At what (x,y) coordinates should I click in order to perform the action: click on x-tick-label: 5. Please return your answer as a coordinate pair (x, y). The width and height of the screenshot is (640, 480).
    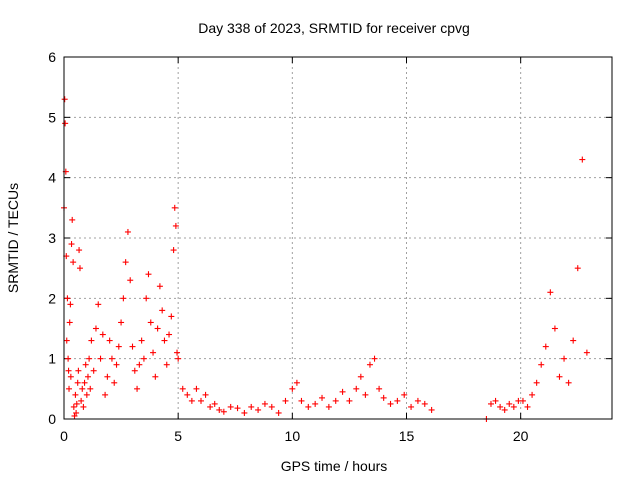
    Looking at the image, I should click on (178, 436).